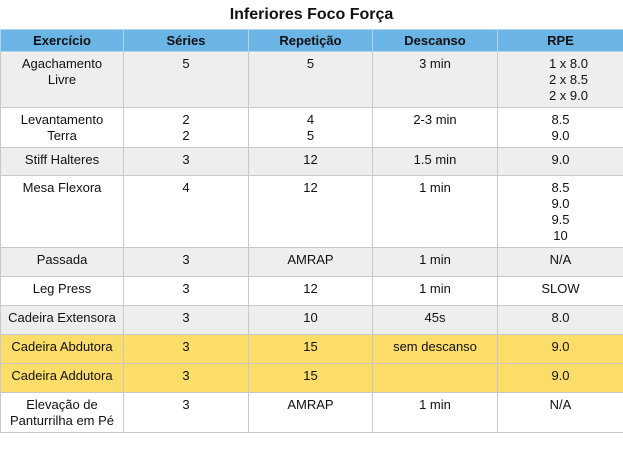 The height and width of the screenshot is (455, 623). I want to click on header-row: Exercício Séries Repetição Descanso RPE, so click(311, 40).